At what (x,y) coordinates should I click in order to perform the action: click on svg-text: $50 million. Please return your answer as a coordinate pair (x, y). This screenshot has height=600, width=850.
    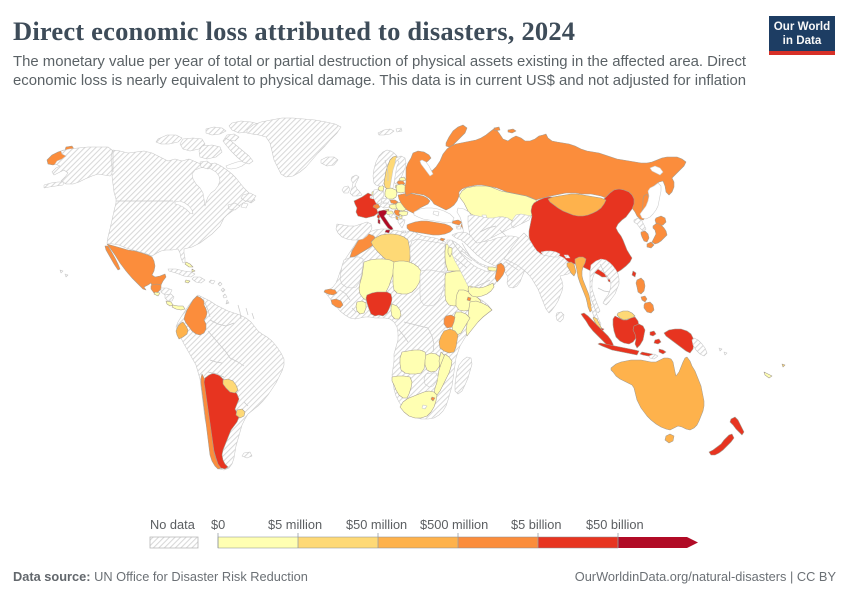
    Looking at the image, I should click on (376, 524).